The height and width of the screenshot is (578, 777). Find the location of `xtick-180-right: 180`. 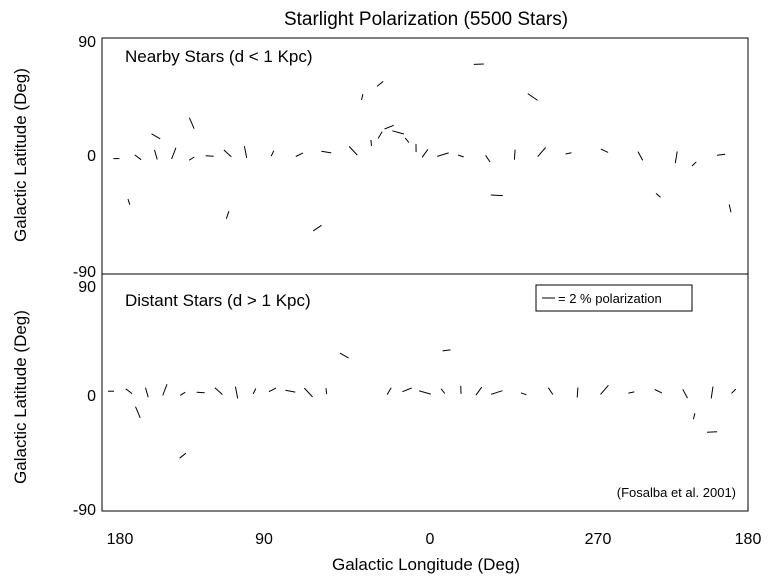

xtick-180-right: 180 is located at coordinates (748, 539).